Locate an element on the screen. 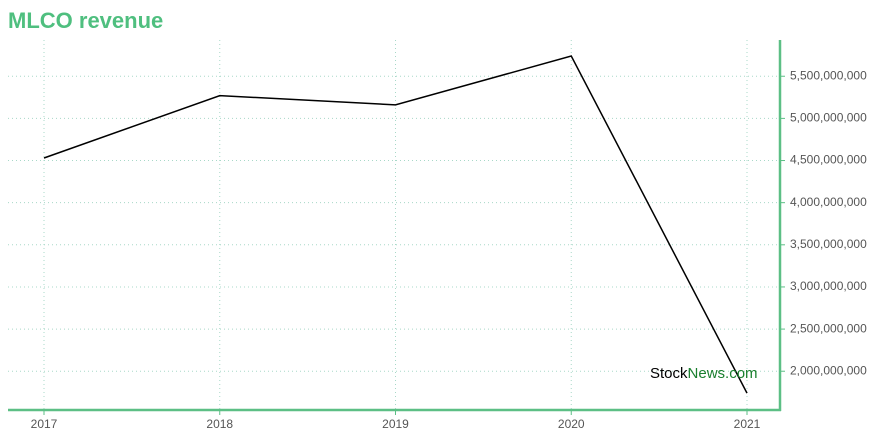 The width and height of the screenshot is (880, 445). y-tick-label: 2,500,000,000 is located at coordinates (828, 328).